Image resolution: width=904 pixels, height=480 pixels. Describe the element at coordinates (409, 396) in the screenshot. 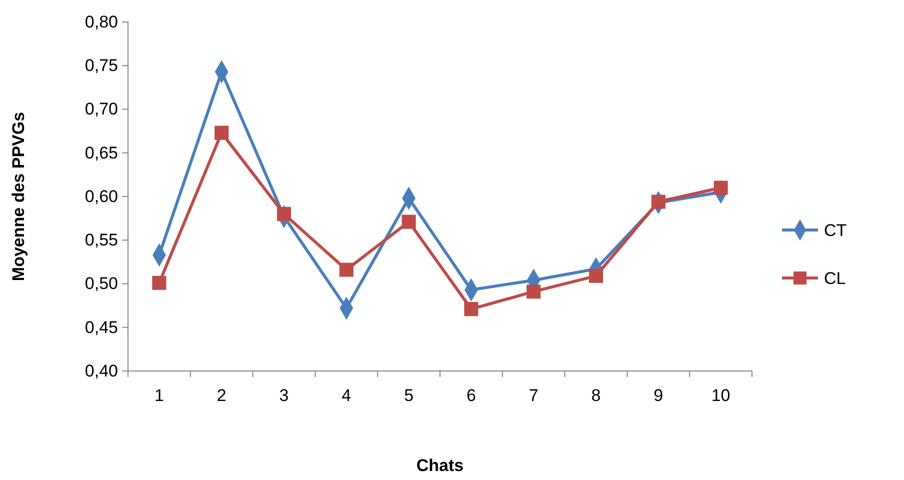

I see `x-tick-label: 5` at that location.